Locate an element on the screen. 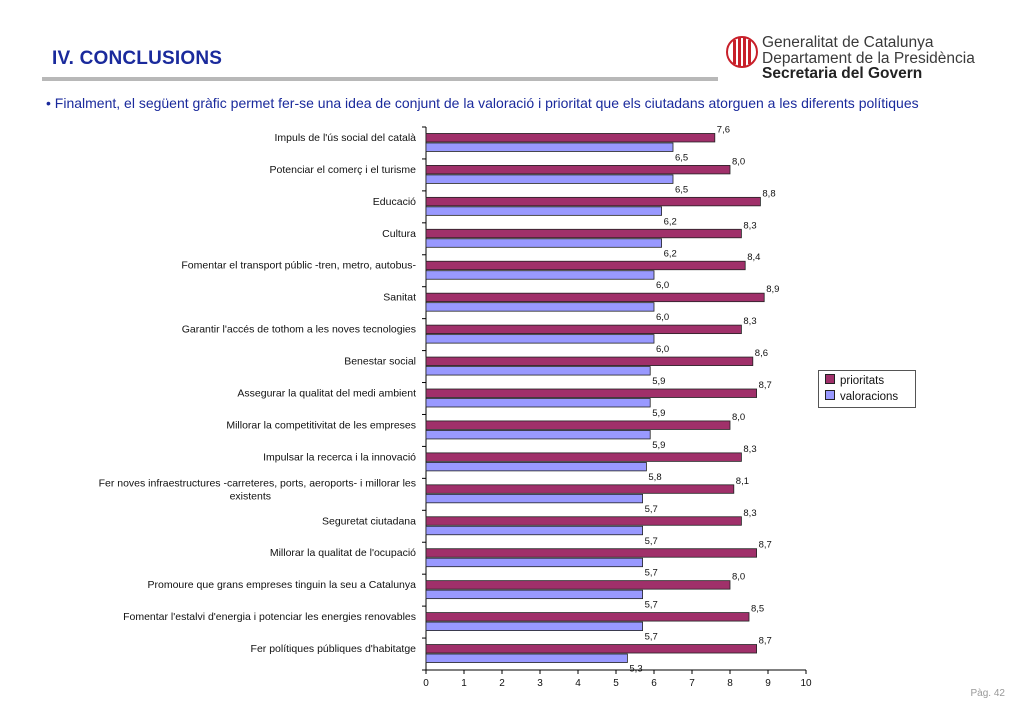 The height and width of the screenshot is (708, 1023). logo-line-1: Generalitat de Catalunya is located at coordinates (848, 42).